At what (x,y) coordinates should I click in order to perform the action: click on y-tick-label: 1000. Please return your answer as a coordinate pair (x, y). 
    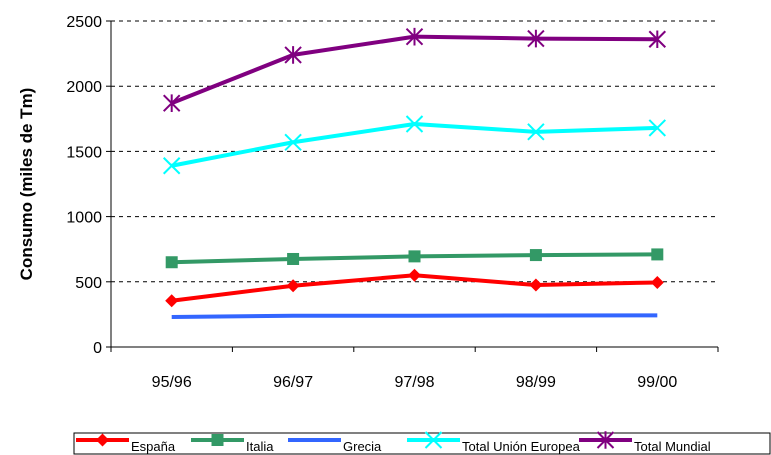
    Looking at the image, I should click on (84, 218).